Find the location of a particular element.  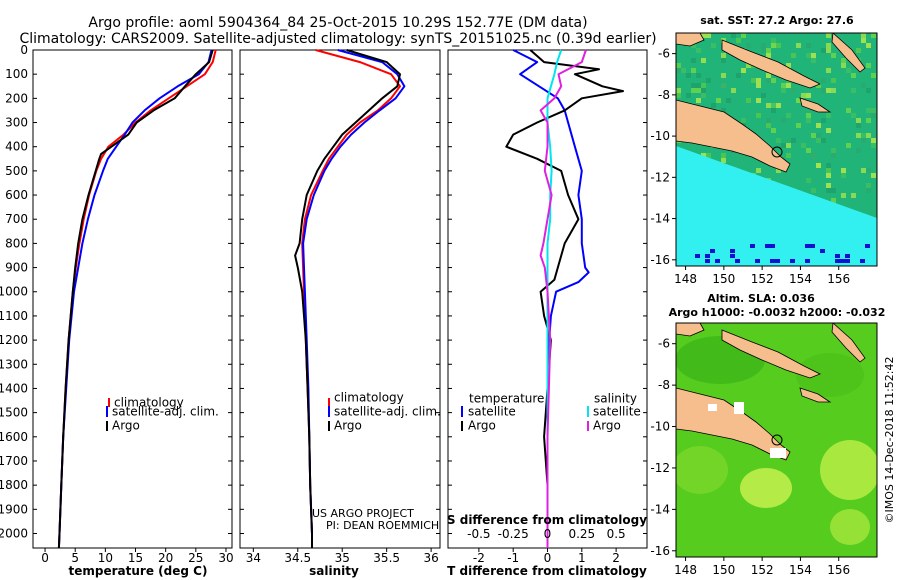

s-difference-ticks: -0.5 -0.25 0 0.25 0.5 is located at coordinates (546, 534).